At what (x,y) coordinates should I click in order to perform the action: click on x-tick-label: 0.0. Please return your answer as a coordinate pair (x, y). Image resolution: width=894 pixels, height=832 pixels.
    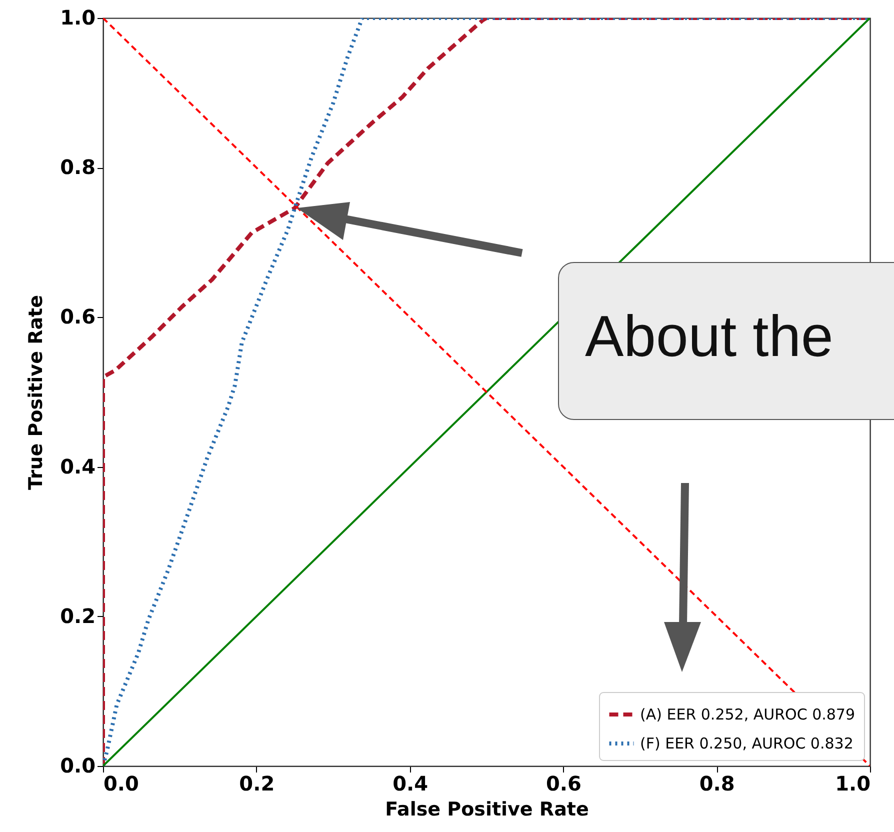
    Looking at the image, I should click on (121, 784).